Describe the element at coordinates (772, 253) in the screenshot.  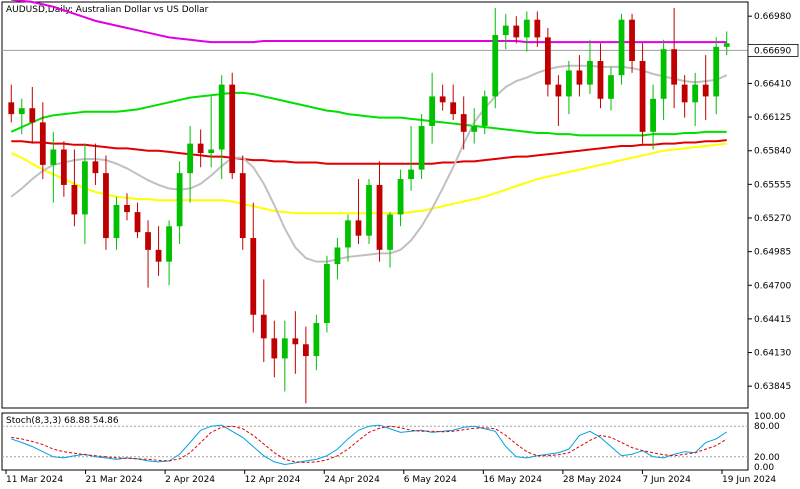
I see `price-tick-label: 0.64985` at that location.